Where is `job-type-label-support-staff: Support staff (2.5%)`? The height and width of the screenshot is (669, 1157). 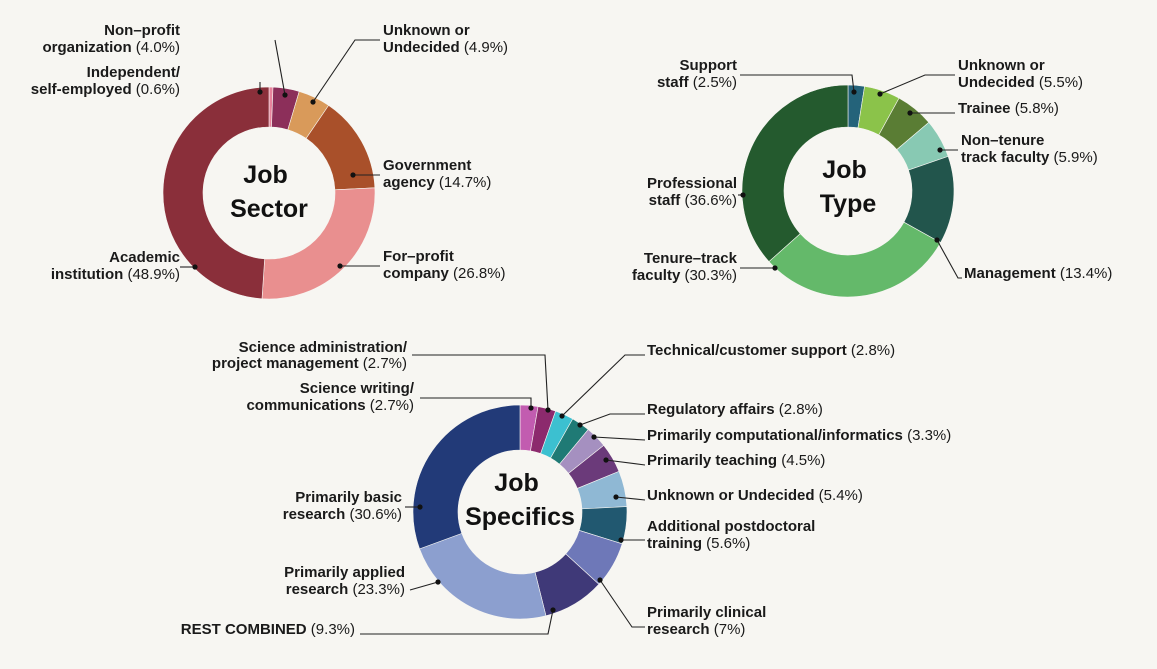
job-type-label-support-staff: Support staff (2.5%) is located at coordinates (697, 74).